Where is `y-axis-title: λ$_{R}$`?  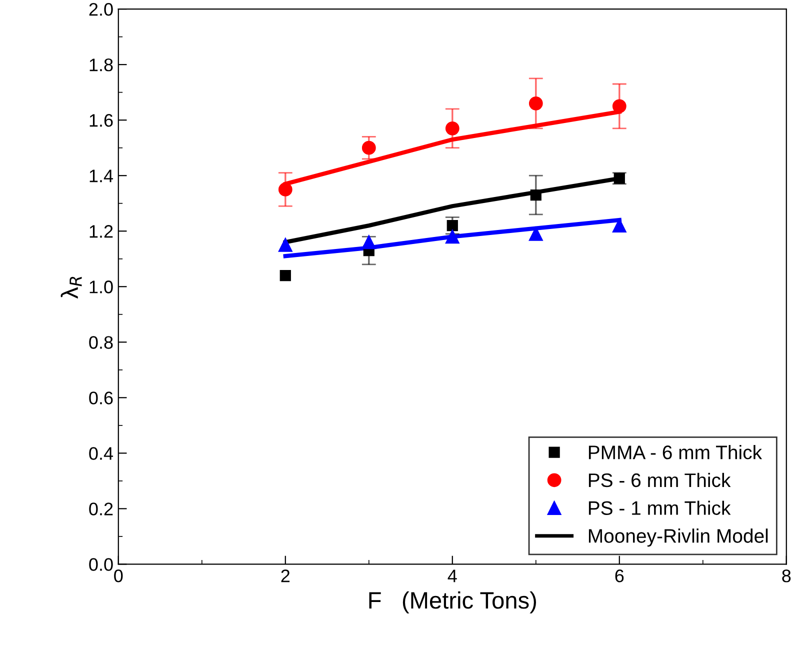
y-axis-title: λ$_{R}$ is located at coordinates (71, 287).